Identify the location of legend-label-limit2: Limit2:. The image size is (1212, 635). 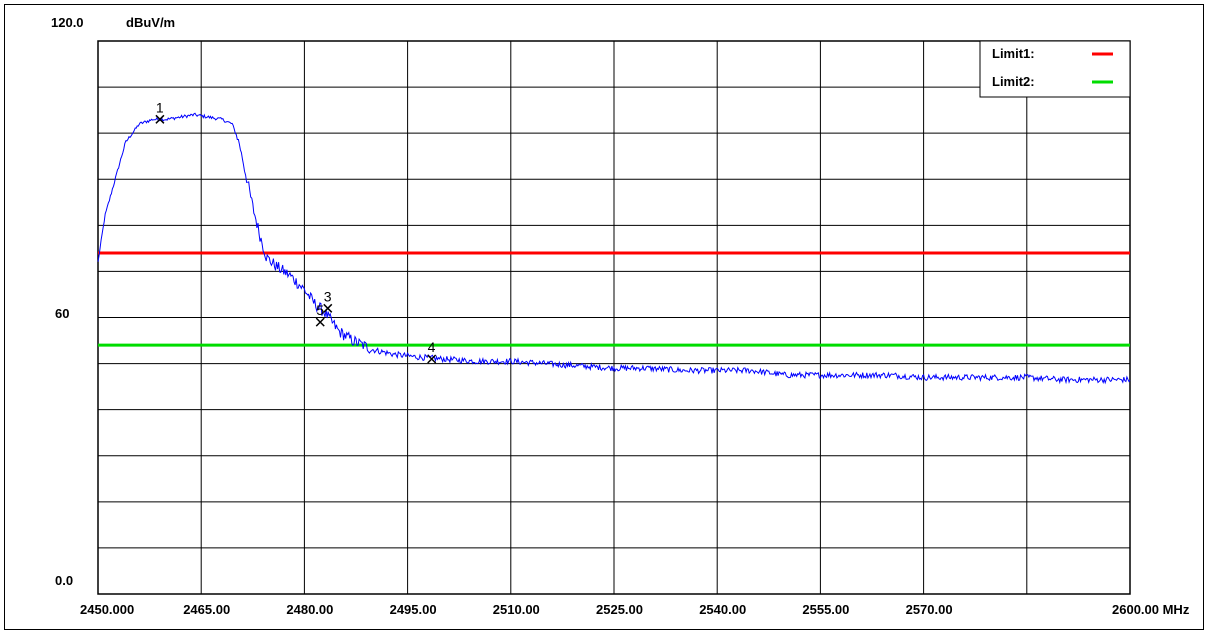
(1013, 81).